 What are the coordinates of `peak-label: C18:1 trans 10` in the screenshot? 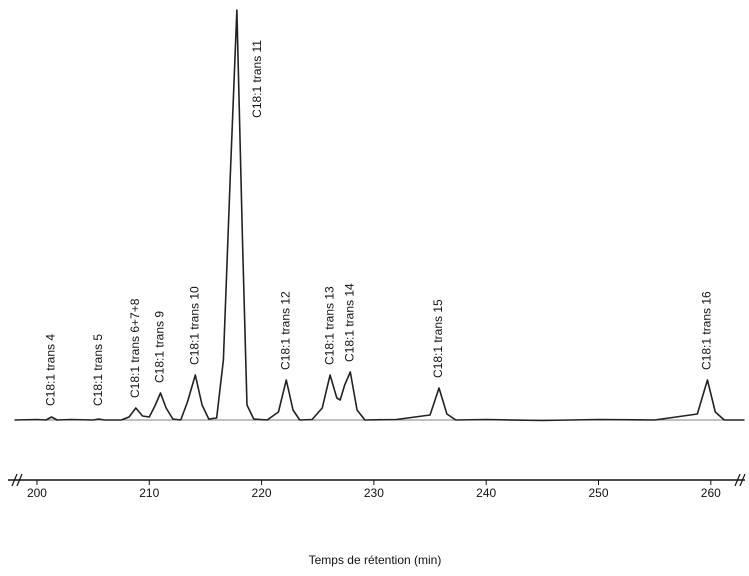 It's located at (194, 325).